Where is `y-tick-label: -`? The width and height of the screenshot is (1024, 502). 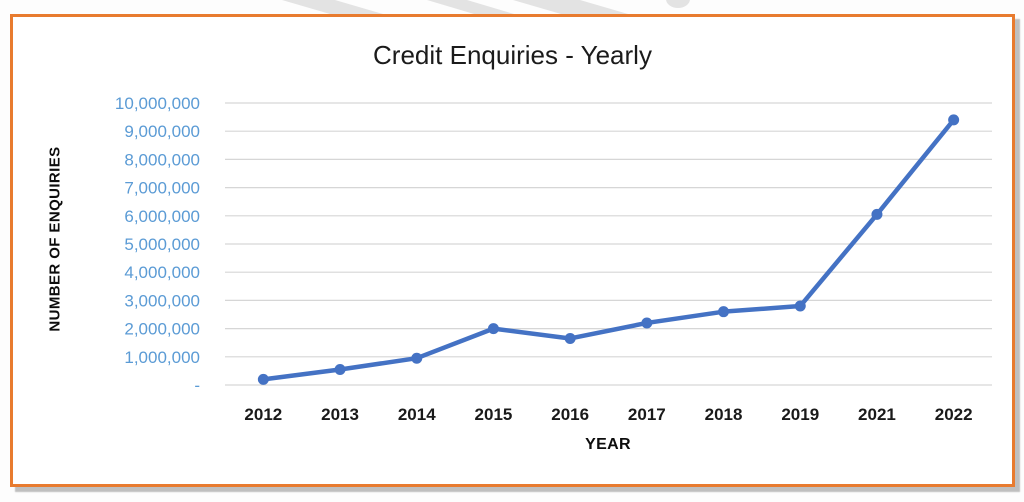
y-tick-label: - is located at coordinates (197, 385).